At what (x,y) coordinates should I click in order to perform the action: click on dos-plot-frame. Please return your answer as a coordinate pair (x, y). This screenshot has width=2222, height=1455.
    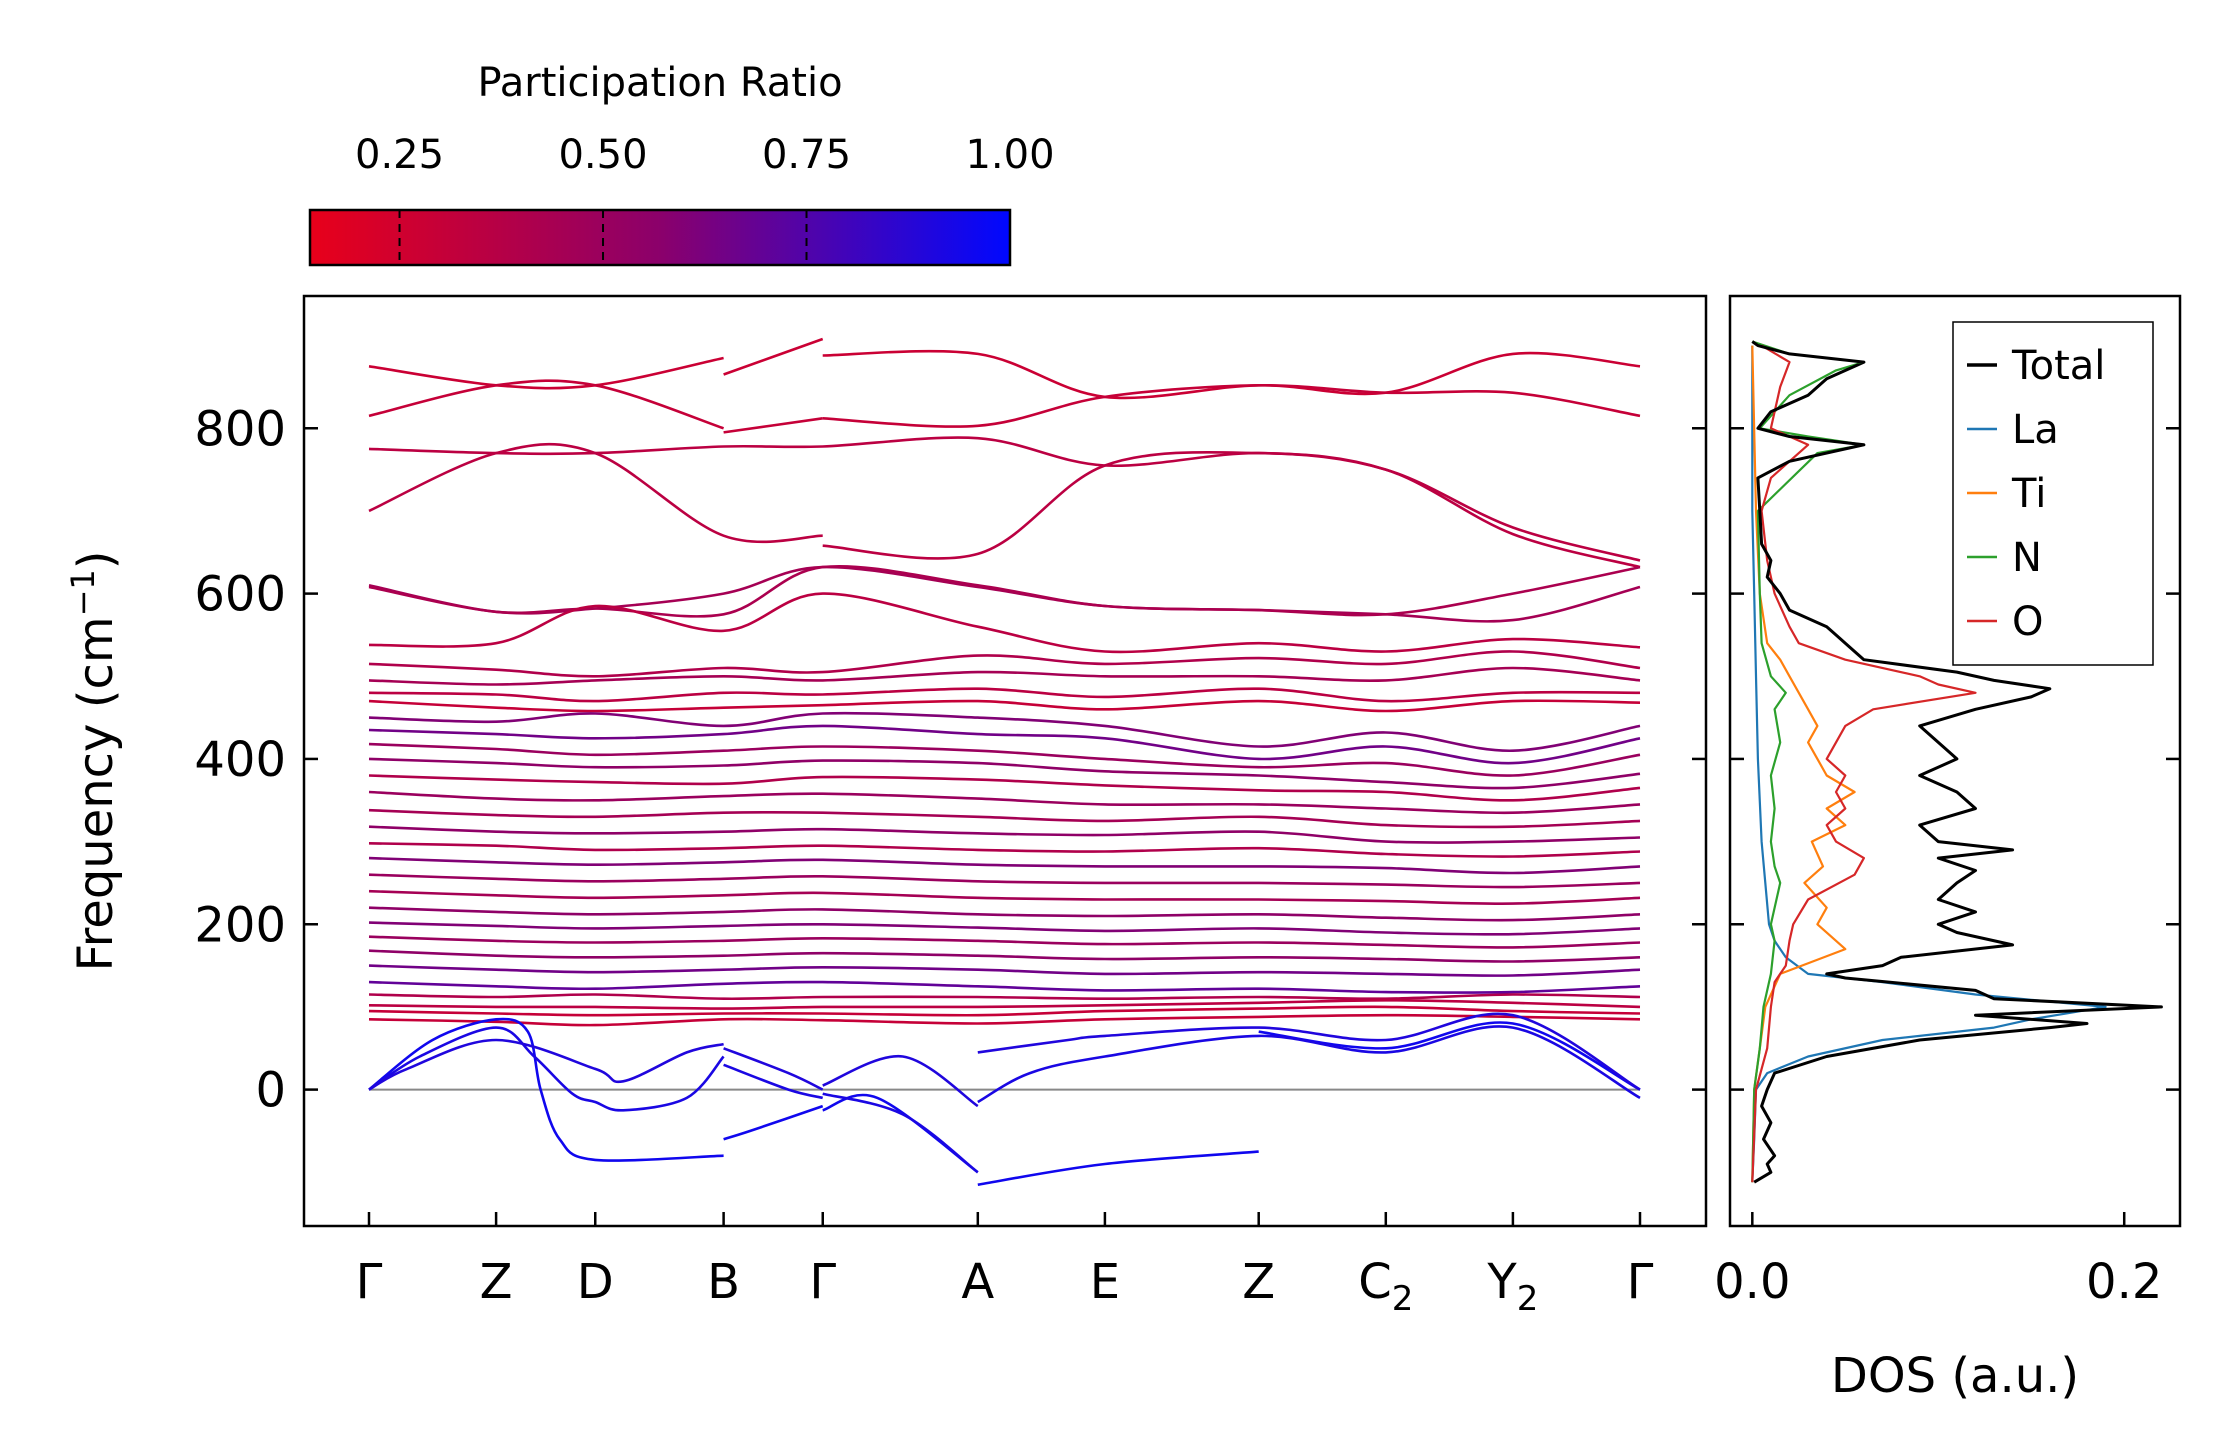
    Looking at the image, I should click on (1955, 761).